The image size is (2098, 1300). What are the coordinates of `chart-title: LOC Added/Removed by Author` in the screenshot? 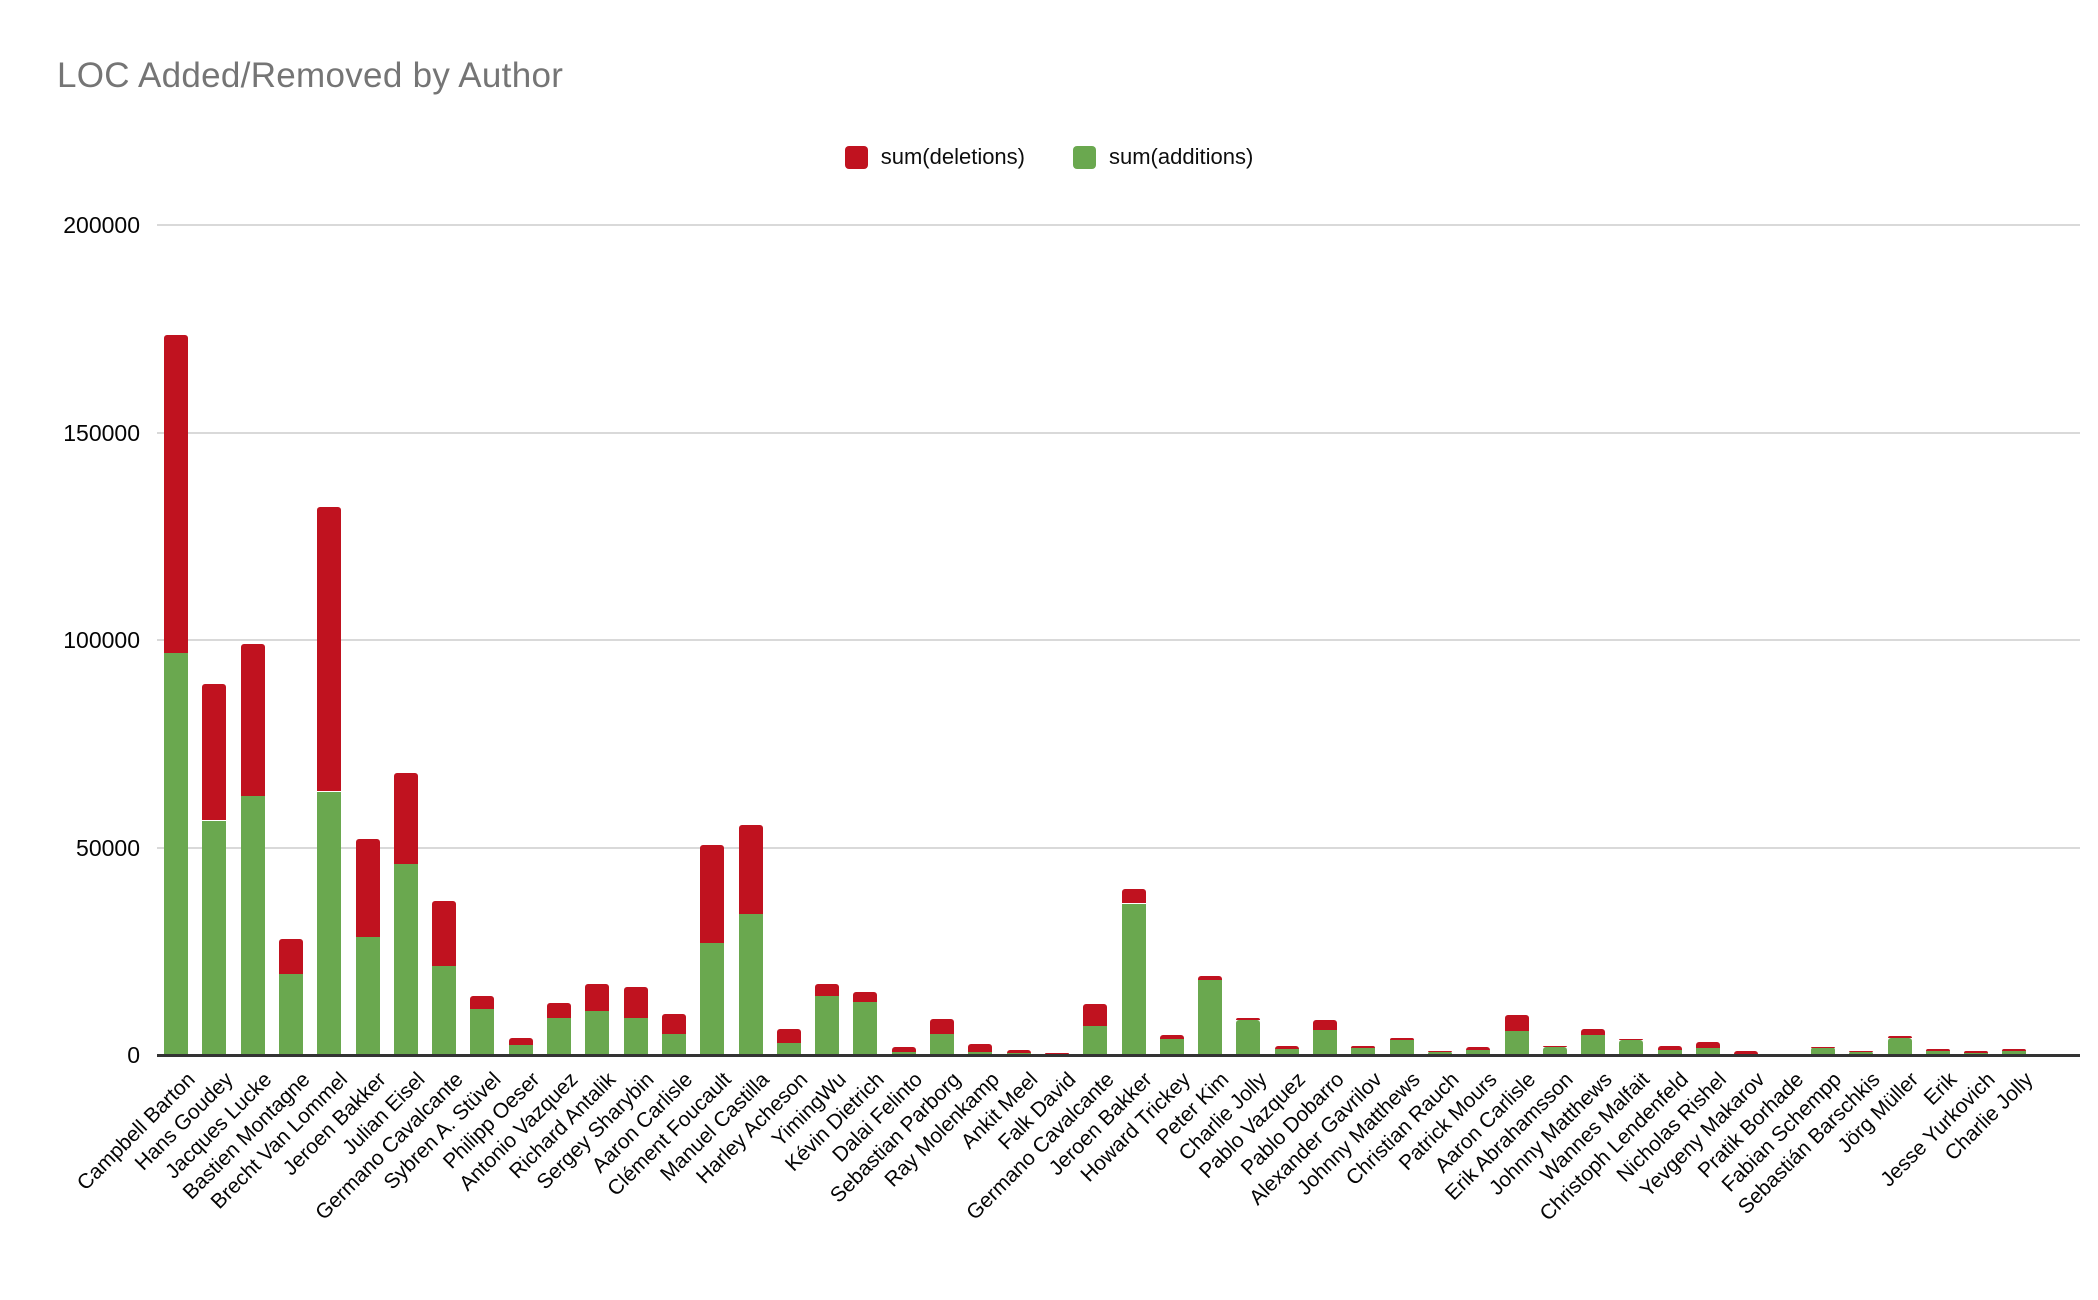 It's located at (310, 75).